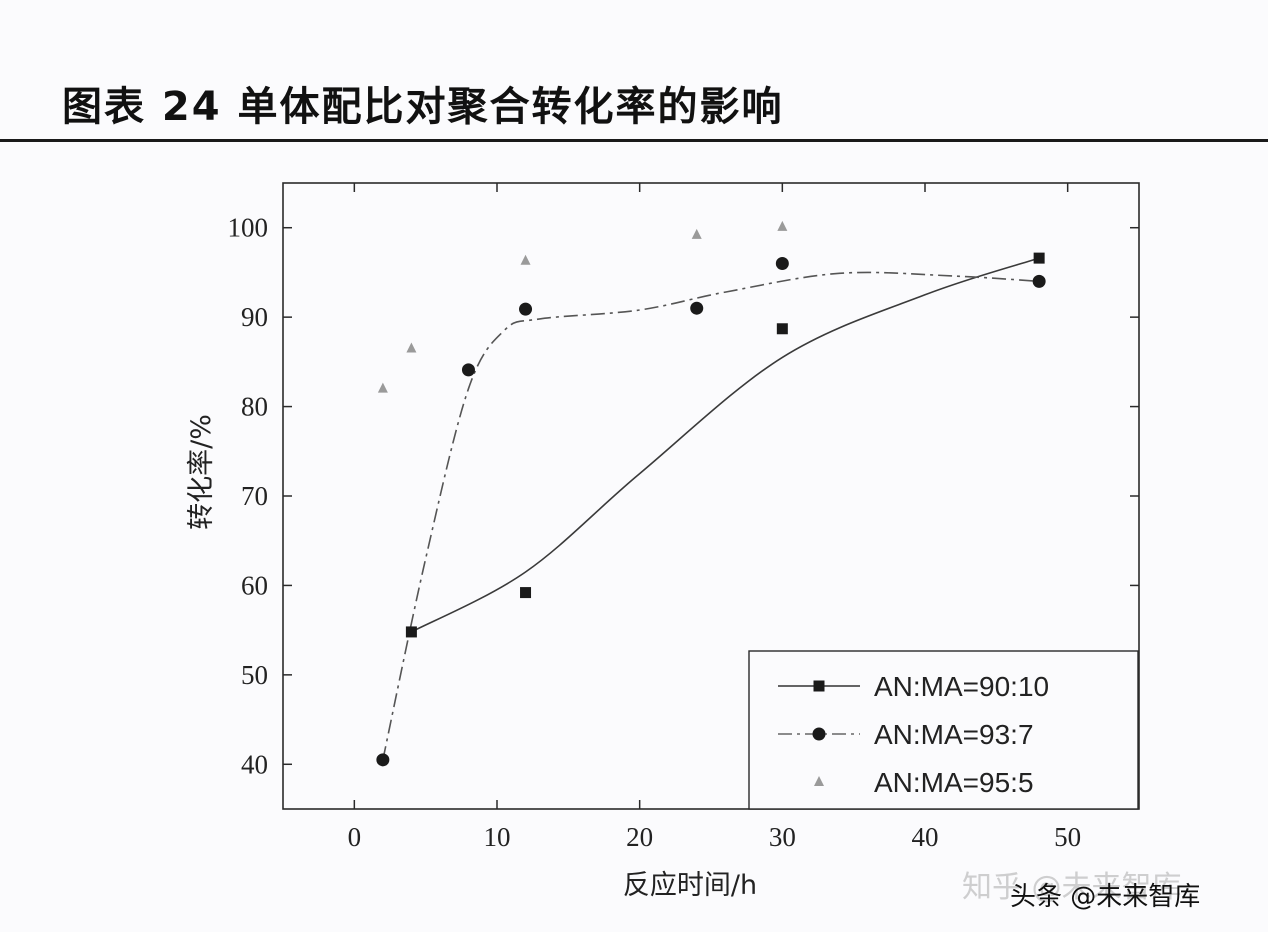  Describe the element at coordinates (254, 585) in the screenshot. I see `y-tick-label: 60` at that location.